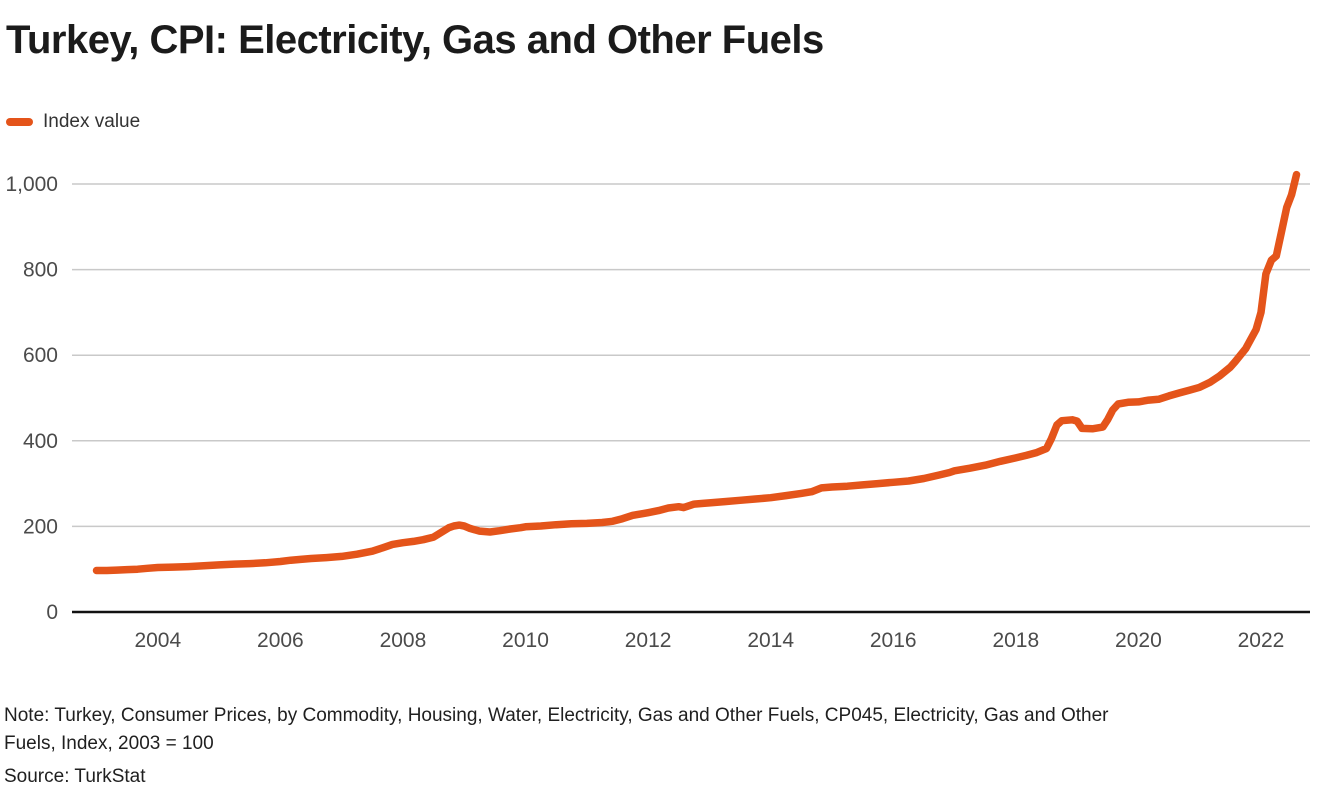 This screenshot has width=1320, height=800. Describe the element at coordinates (525, 640) in the screenshot. I see `svg-text: 2010` at that location.